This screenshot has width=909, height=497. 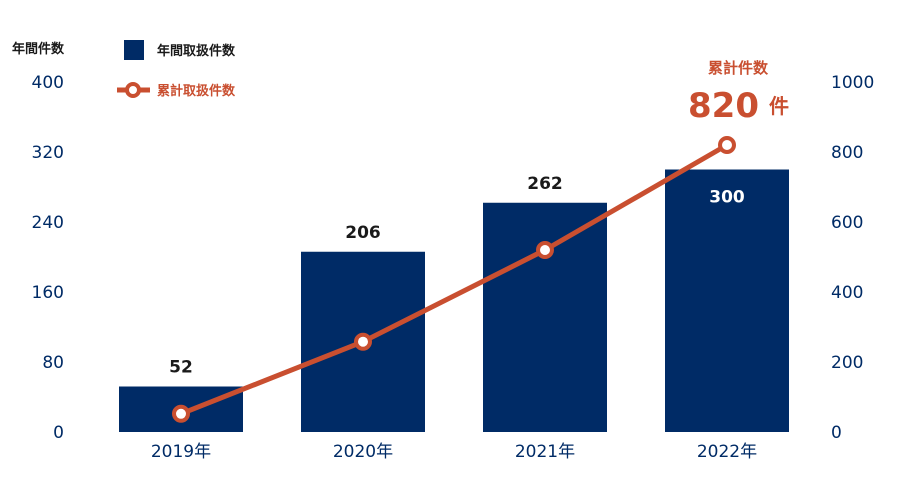 What do you see at coordinates (134, 50) in the screenshot?
I see `legend-bar-swatch` at bounding box center [134, 50].